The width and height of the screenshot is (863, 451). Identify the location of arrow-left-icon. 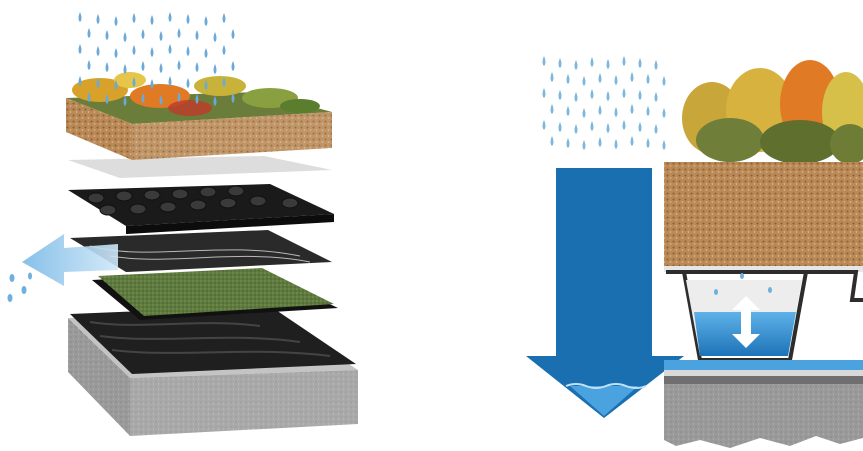
(70, 260).